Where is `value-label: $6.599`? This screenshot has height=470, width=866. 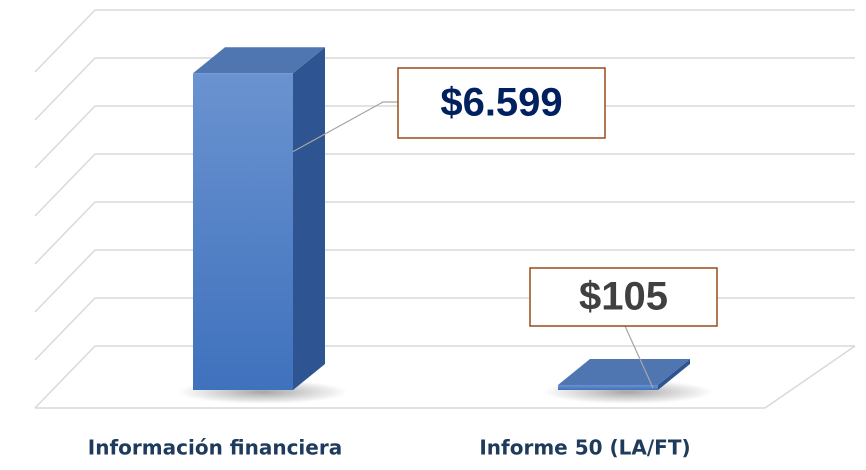
value-label: $6.599 is located at coordinates (501, 103).